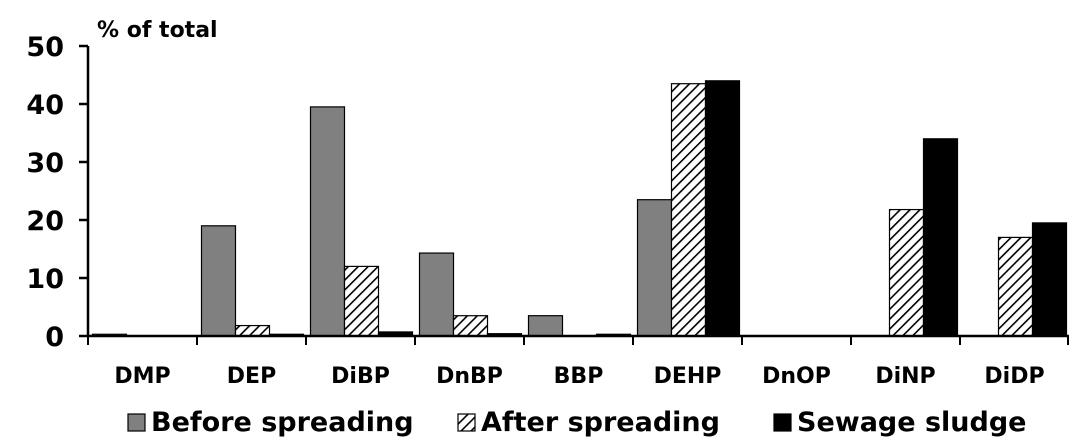  What do you see at coordinates (360, 376) in the screenshot?
I see `x-tick-label: DiBP` at bounding box center [360, 376].